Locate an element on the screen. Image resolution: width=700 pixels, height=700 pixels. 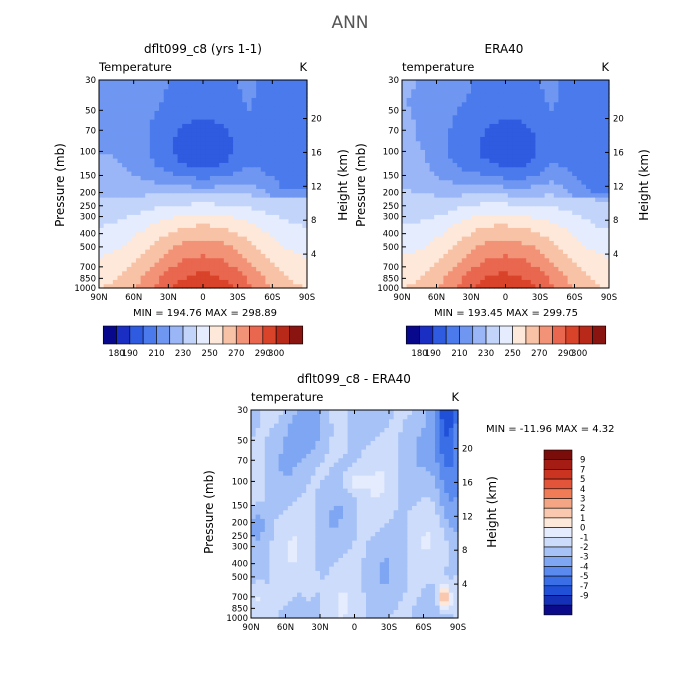
y-tick-label: 150 is located at coordinates (391, 176).